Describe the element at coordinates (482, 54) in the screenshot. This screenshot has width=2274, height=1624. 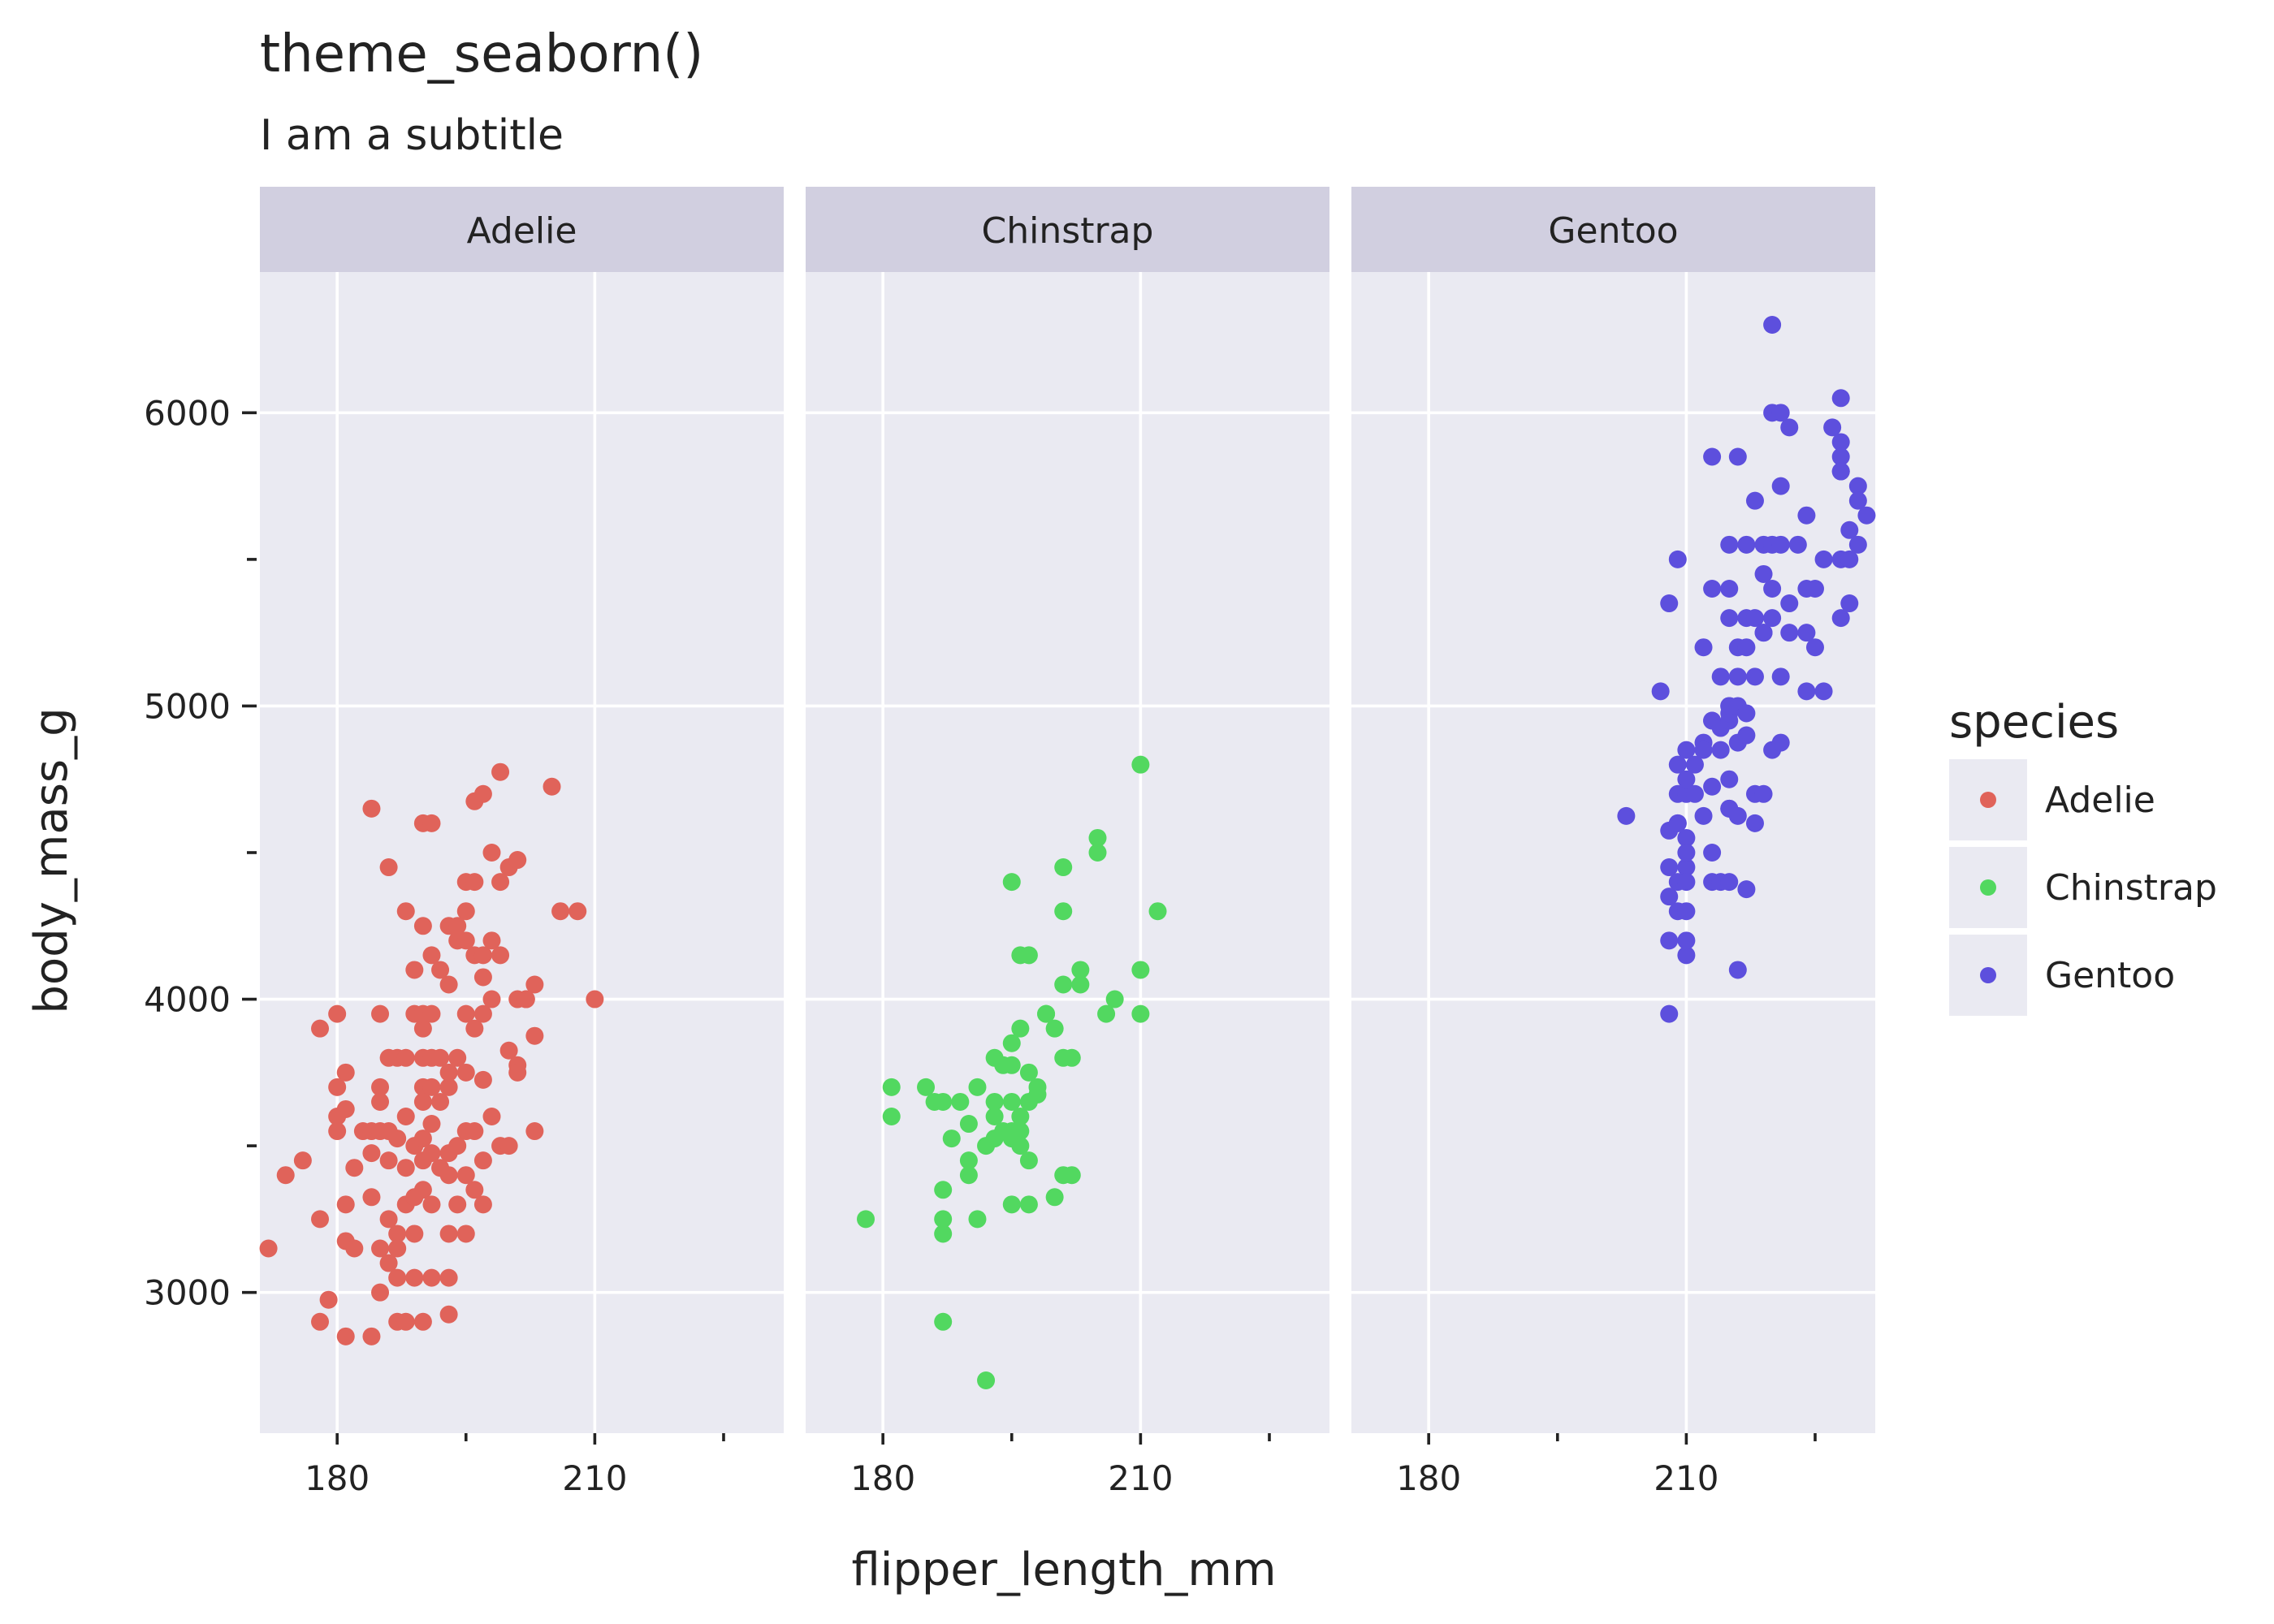
I see `chart-title: theme_seaborn()` at that location.